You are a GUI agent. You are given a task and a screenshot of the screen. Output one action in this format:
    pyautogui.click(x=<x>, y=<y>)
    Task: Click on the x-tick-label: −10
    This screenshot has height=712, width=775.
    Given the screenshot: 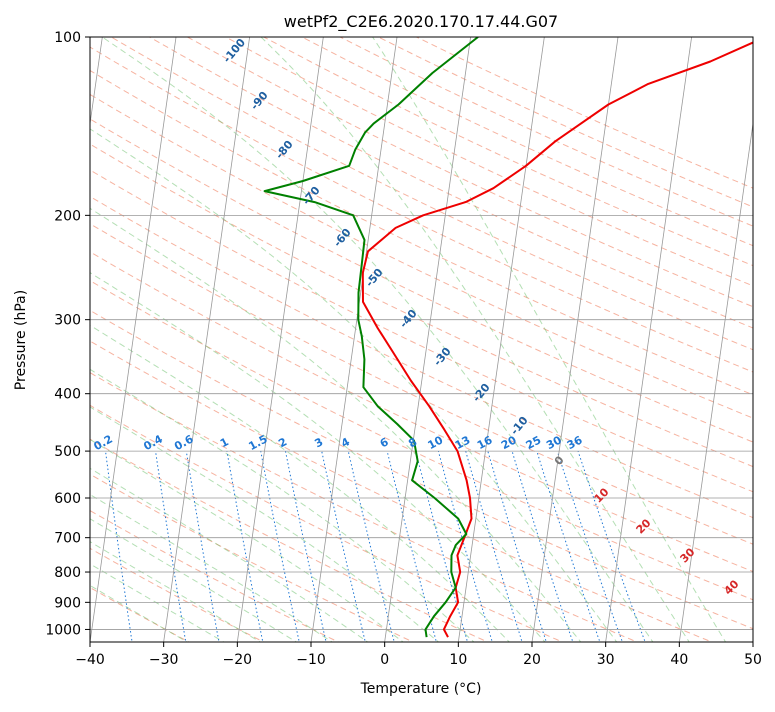 What is the action you would take?
    pyautogui.click(x=311, y=660)
    